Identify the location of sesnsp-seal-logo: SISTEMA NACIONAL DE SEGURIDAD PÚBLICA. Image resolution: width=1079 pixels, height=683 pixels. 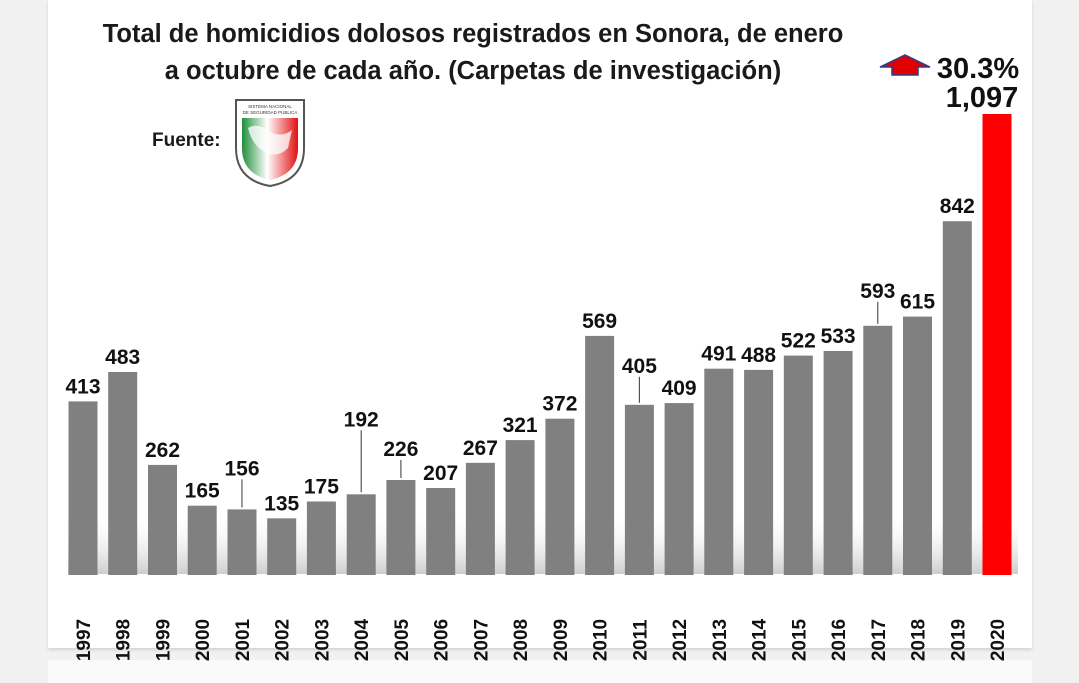
(270, 143).